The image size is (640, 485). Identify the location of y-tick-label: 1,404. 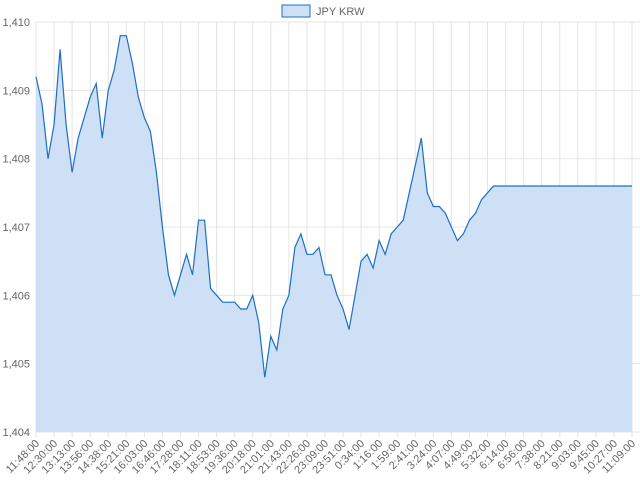
(16, 433).